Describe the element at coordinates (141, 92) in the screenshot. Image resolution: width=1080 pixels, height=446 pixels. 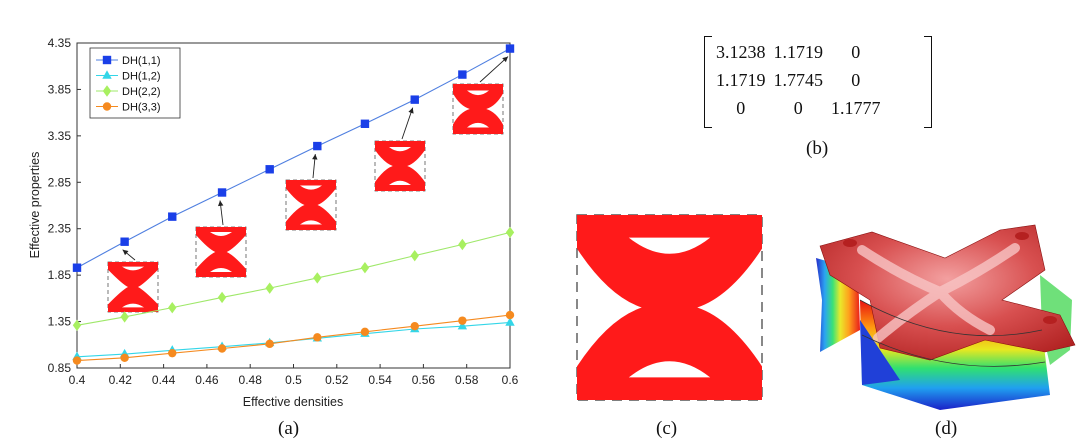
I see `legend-label: DH(2,2)` at that location.